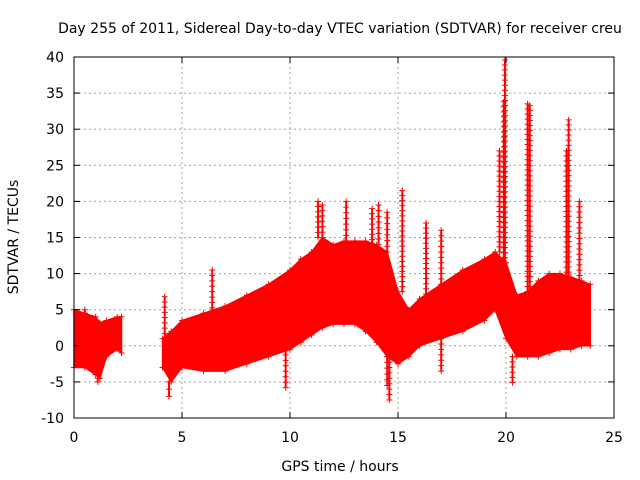 This screenshot has width=640, height=480. Describe the element at coordinates (182, 438) in the screenshot. I see `x-tick-label: 5` at that location.